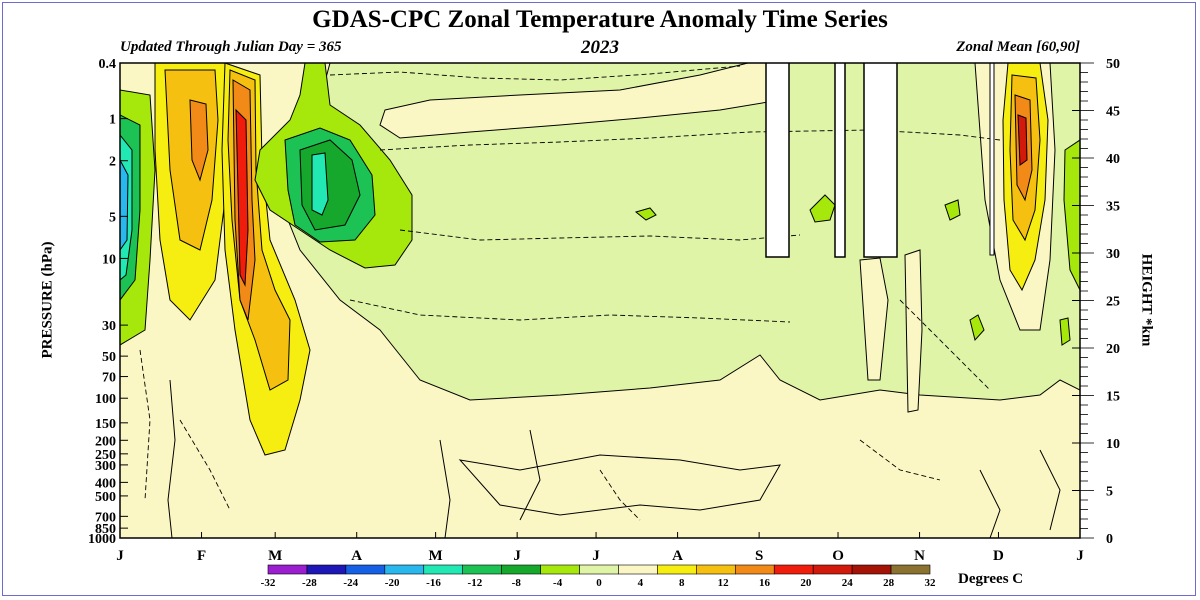 The width and height of the screenshot is (1200, 600). I want to click on x-tick-label: D, so click(998, 556).